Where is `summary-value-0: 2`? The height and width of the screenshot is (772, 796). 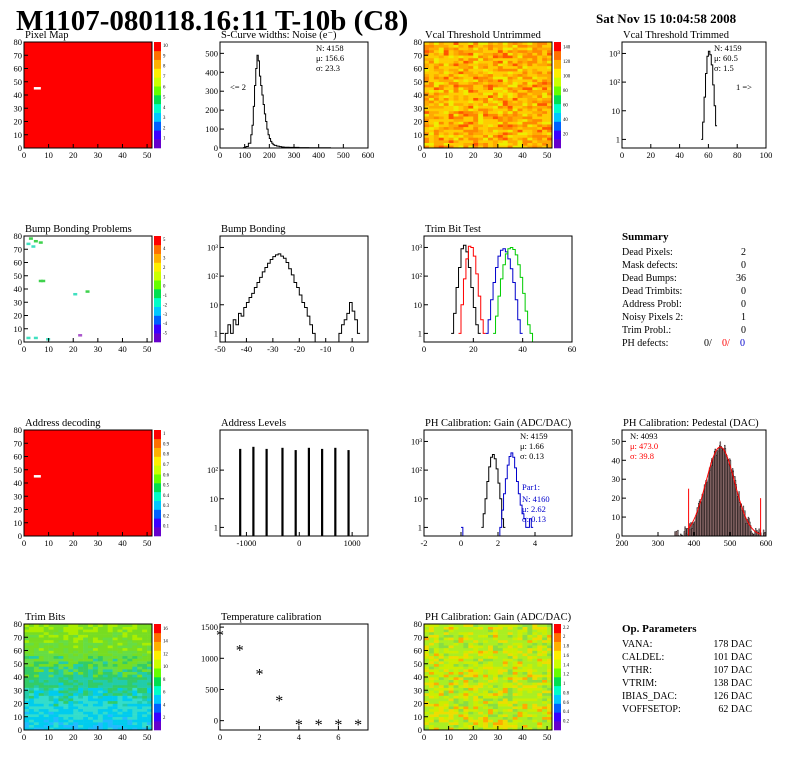 summary-value-0: 2 is located at coordinates (743, 252).